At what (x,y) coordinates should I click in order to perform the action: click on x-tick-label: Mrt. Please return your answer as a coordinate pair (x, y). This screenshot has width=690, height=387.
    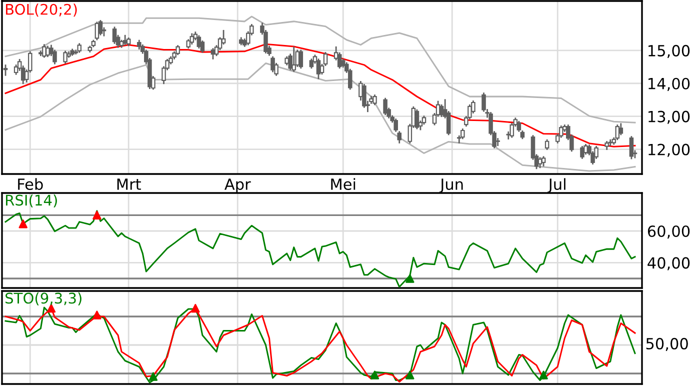
    Looking at the image, I should click on (129, 184).